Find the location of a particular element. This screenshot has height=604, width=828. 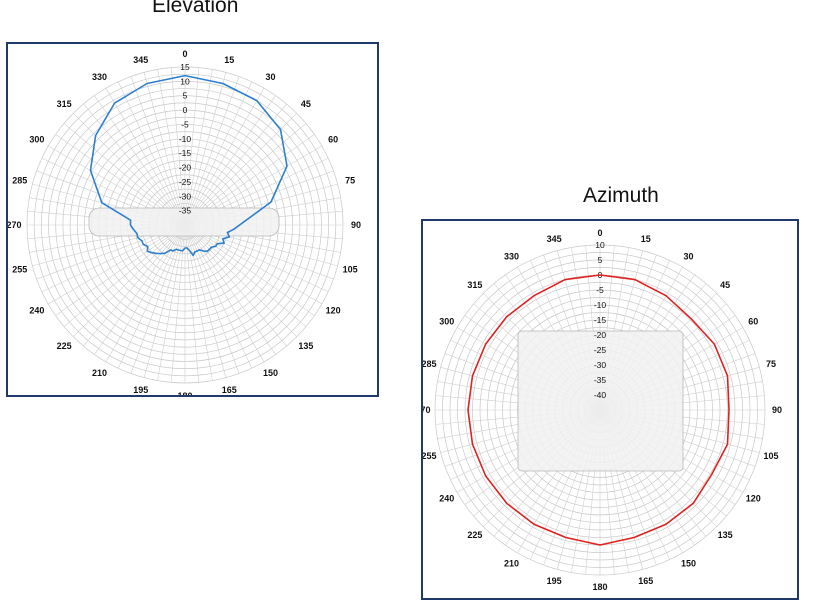

azimuth-angle-label: 15 is located at coordinates (646, 239).